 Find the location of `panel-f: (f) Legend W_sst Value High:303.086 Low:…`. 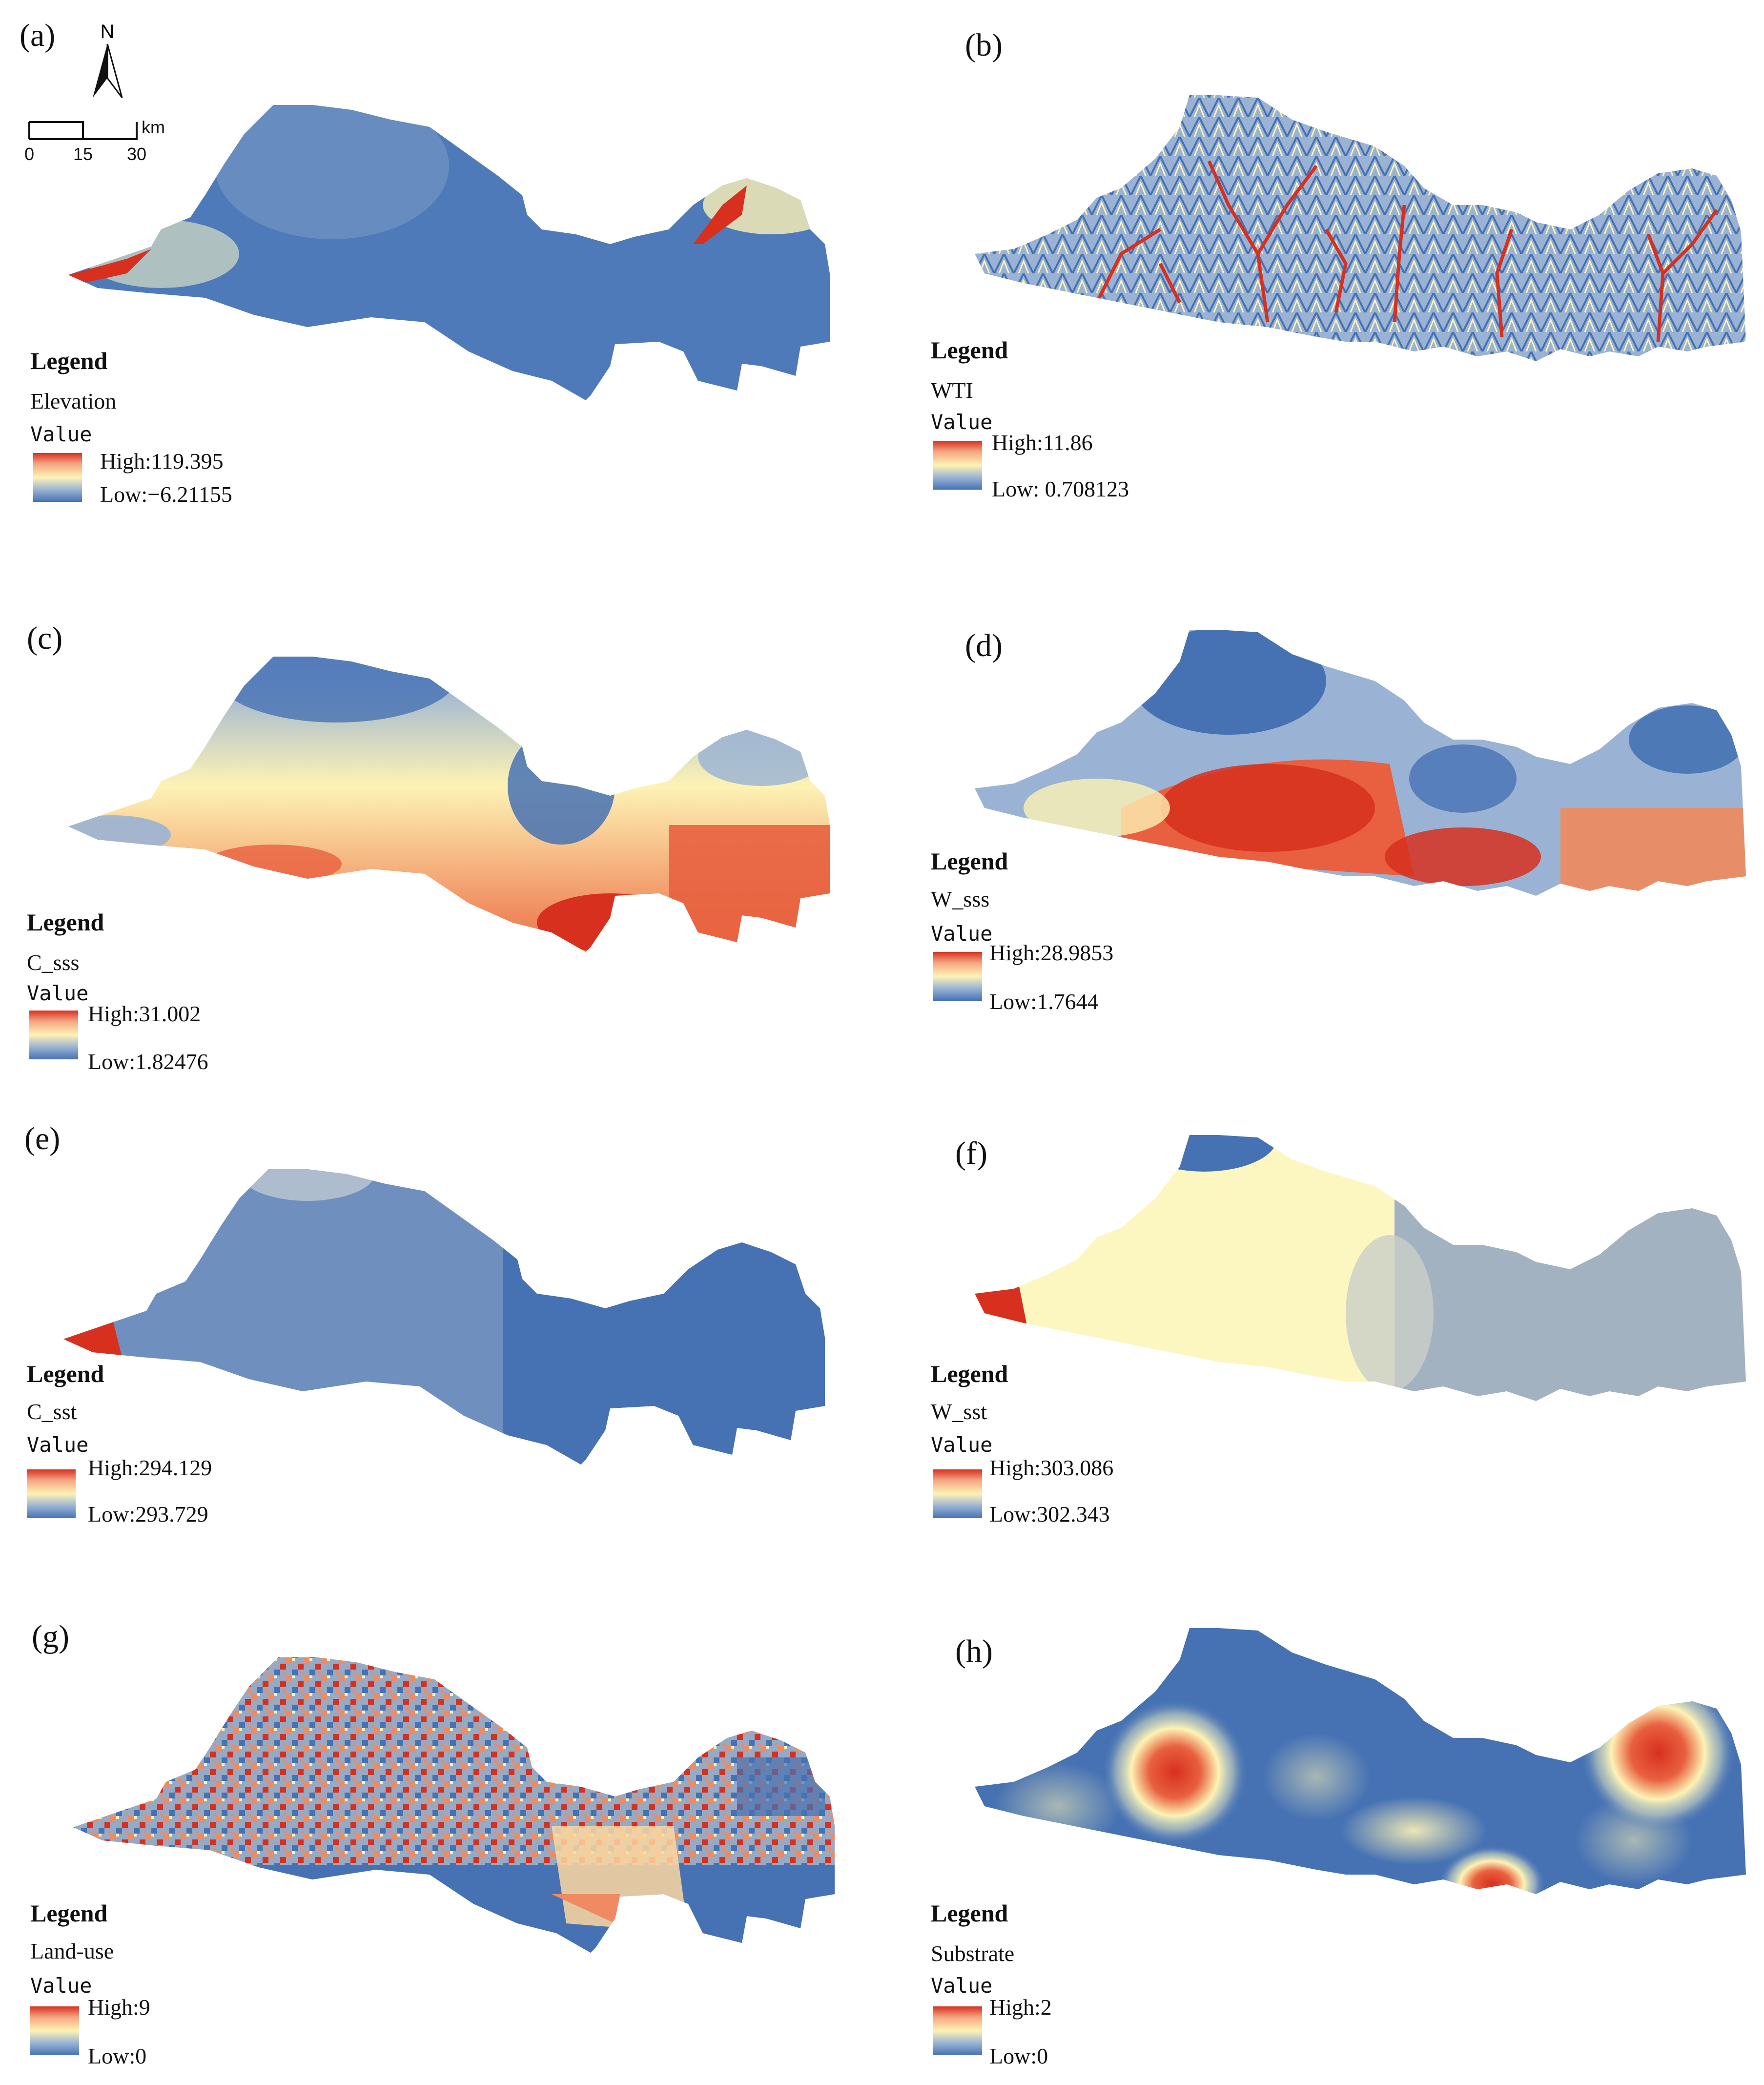

panel-f: (f) Legend W_sst Value High:303.086 Low:… is located at coordinates (1323, 1334).